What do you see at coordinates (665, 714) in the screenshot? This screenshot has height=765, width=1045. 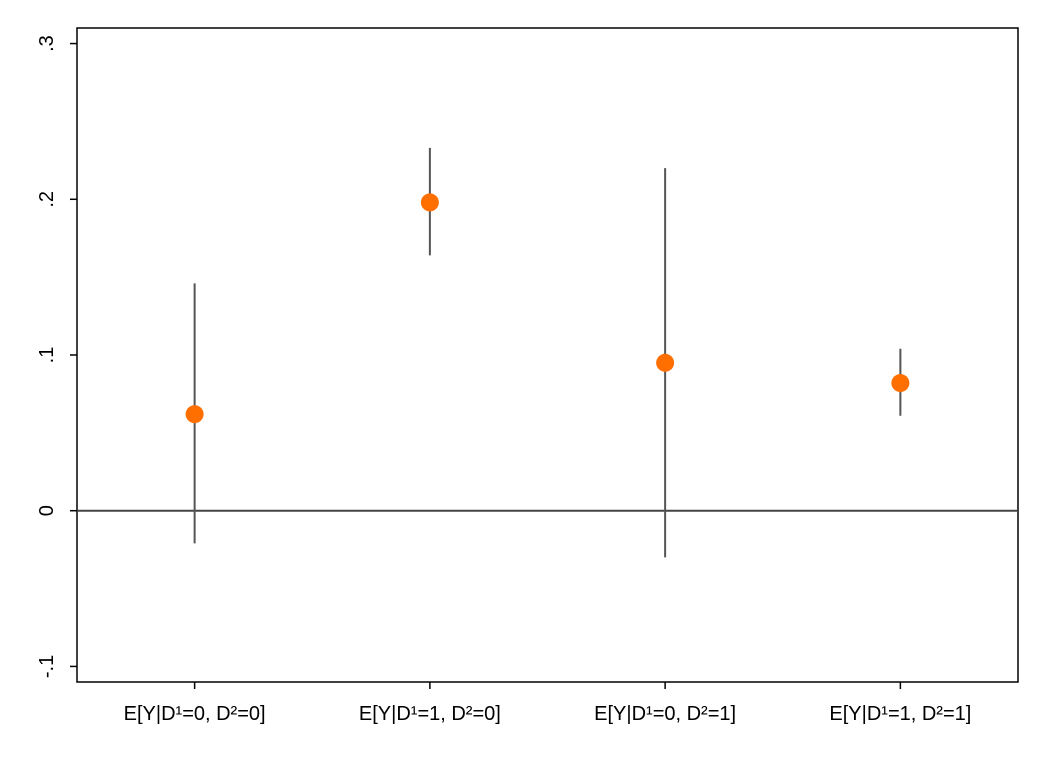 I see `x-tick-label: E[Y|D¹=0, D²=1]` at bounding box center [665, 714].